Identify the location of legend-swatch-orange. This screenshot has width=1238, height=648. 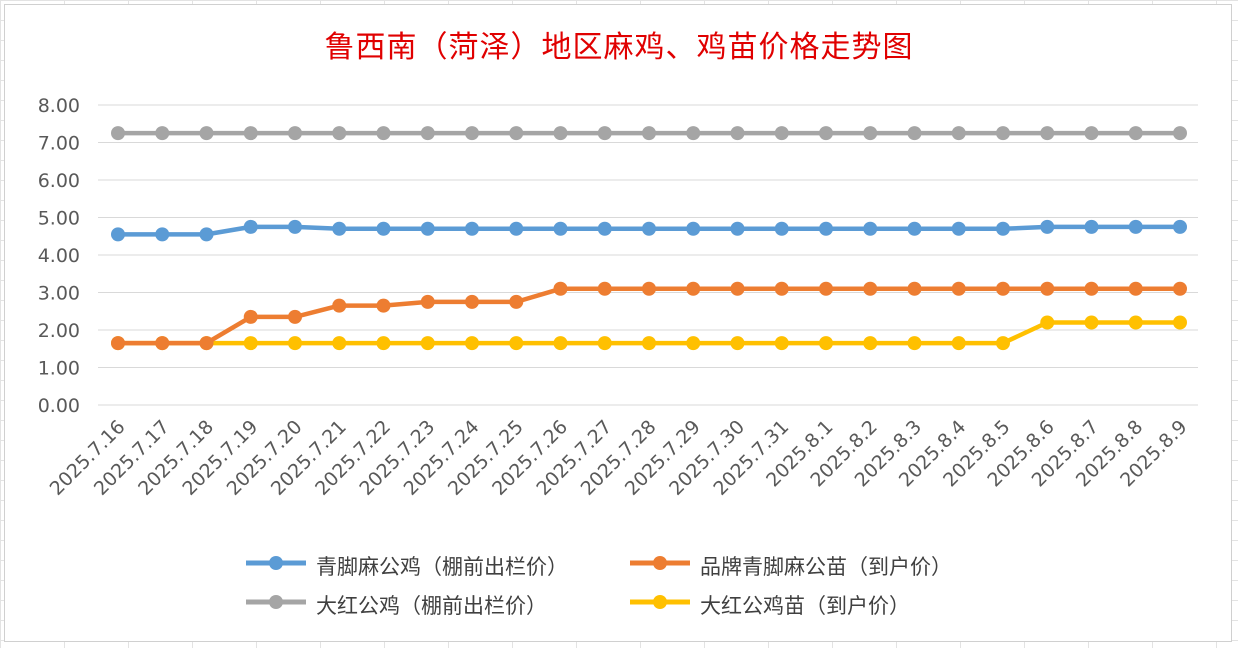
(660, 563).